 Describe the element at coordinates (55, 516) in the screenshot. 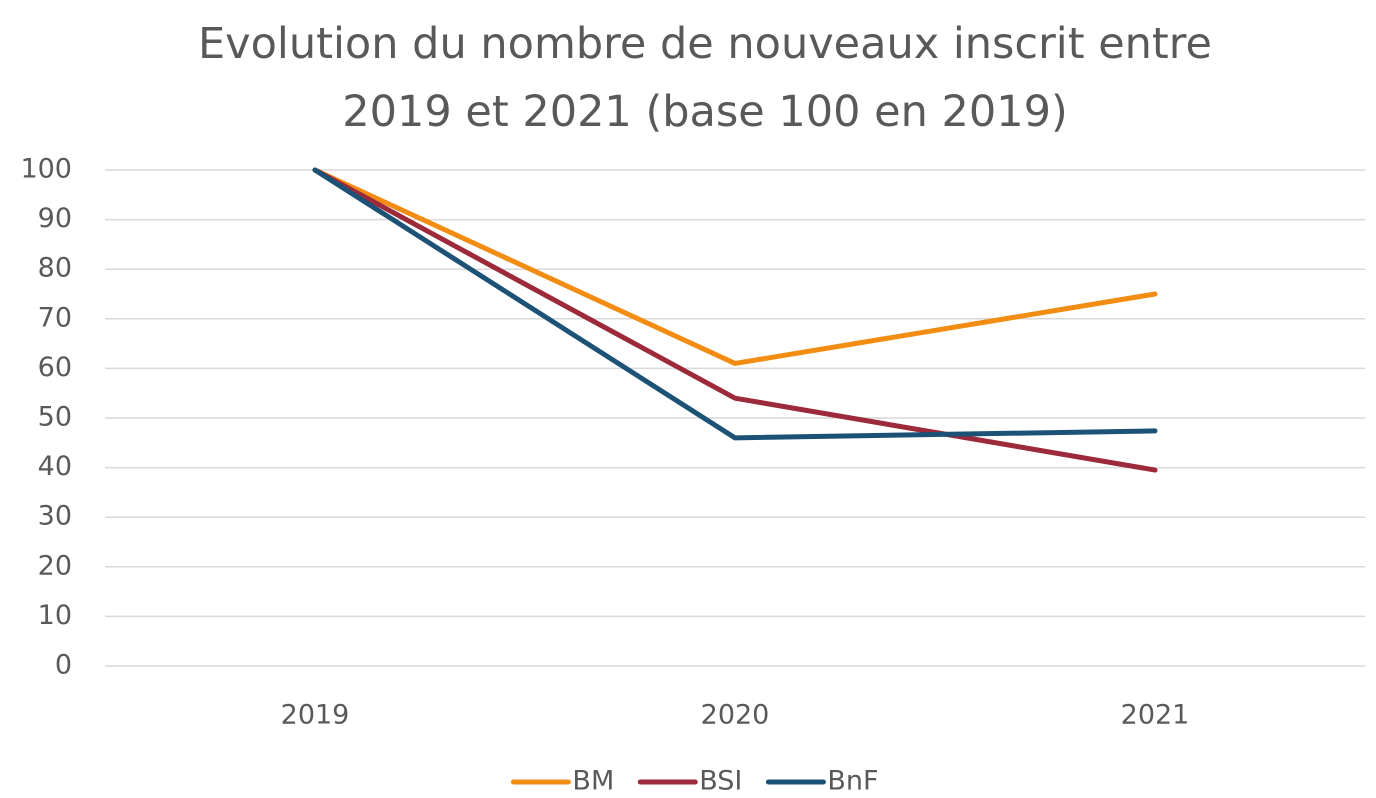

I see `y-tick-label: 30` at that location.